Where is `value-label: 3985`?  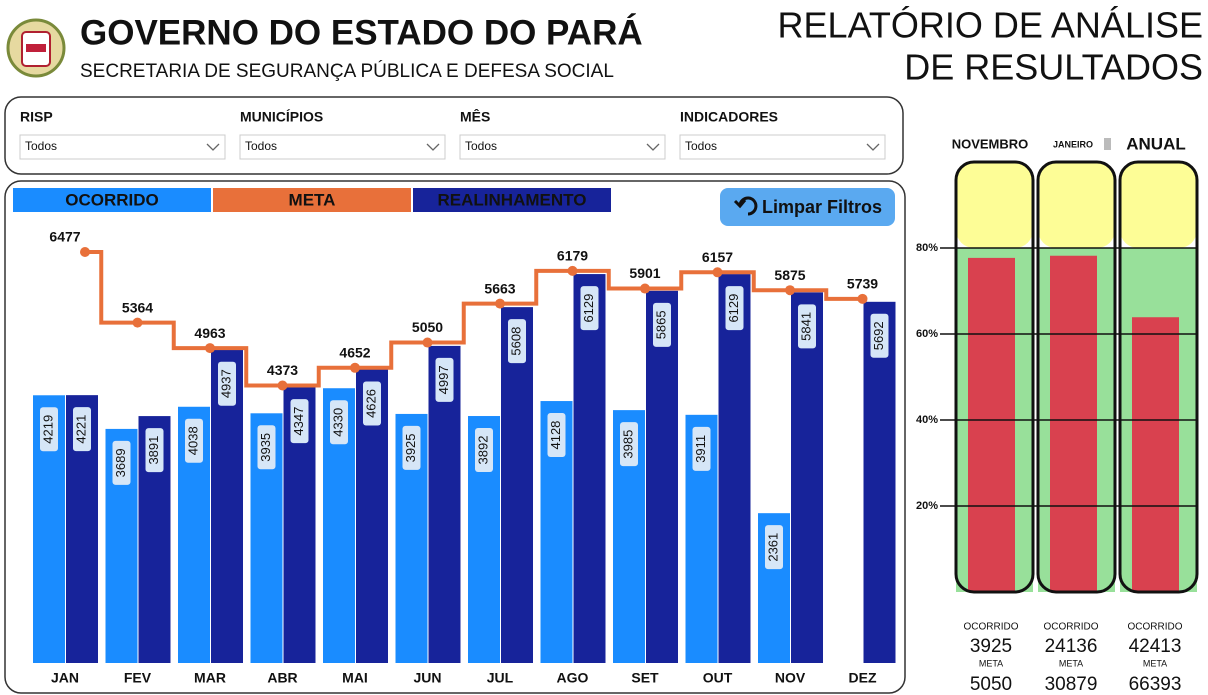
value-label: 3985 is located at coordinates (627, 444).